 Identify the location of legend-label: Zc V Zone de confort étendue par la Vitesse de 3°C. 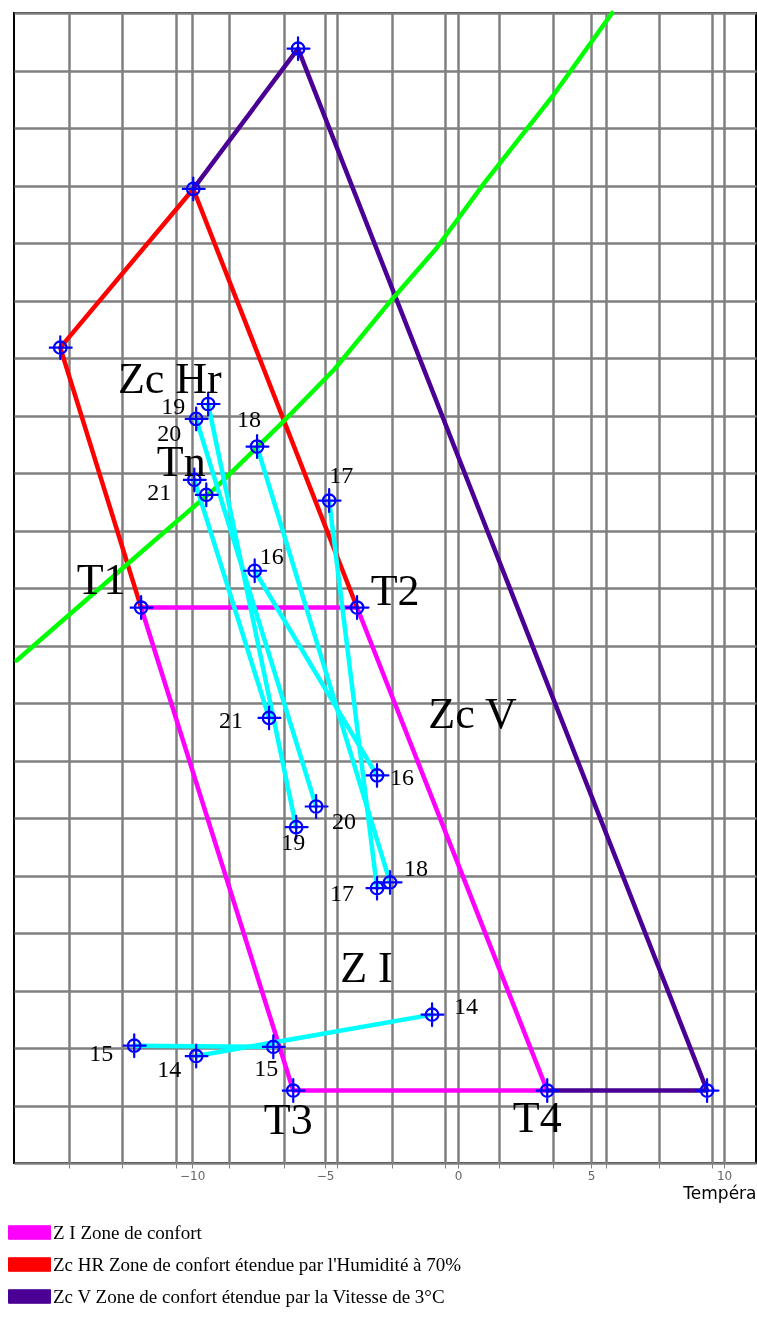
(249, 1296).